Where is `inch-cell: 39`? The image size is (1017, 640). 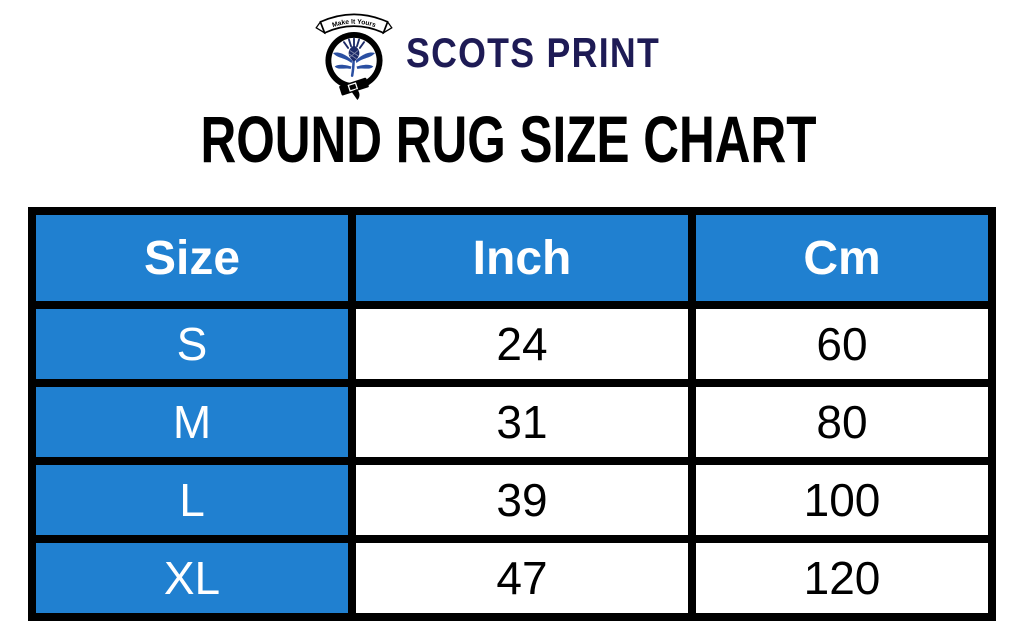
inch-cell: 39 is located at coordinates (522, 500).